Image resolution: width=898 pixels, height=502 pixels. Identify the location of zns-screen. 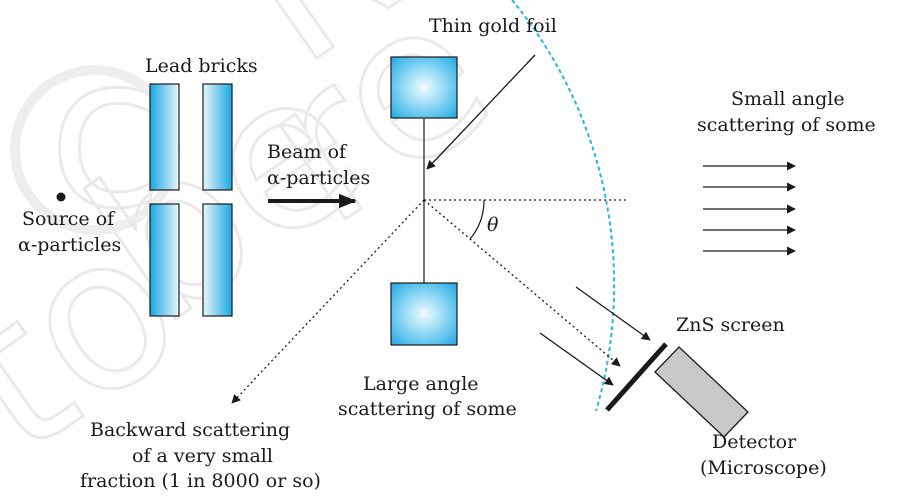
(636, 377).